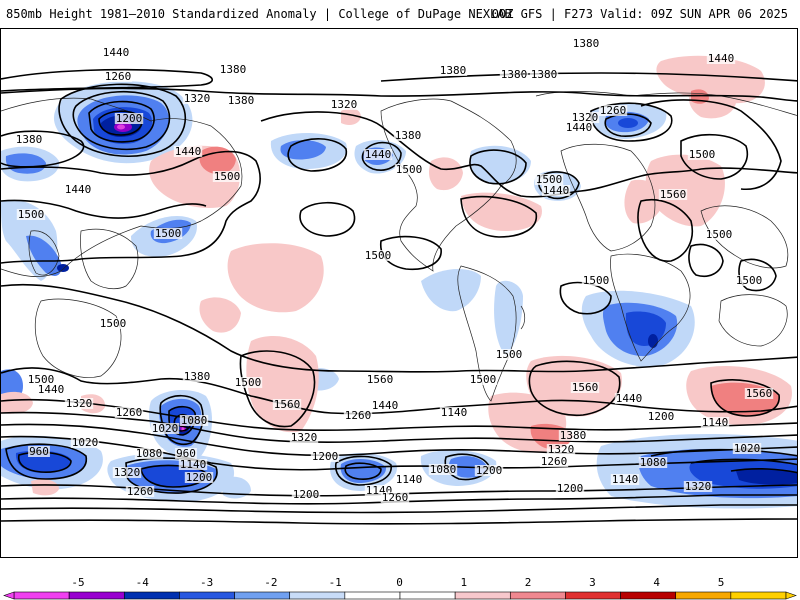 The width and height of the screenshot is (800, 600). Describe the element at coordinates (759, 393) in the screenshot. I see `contour-label: 1560` at that location.